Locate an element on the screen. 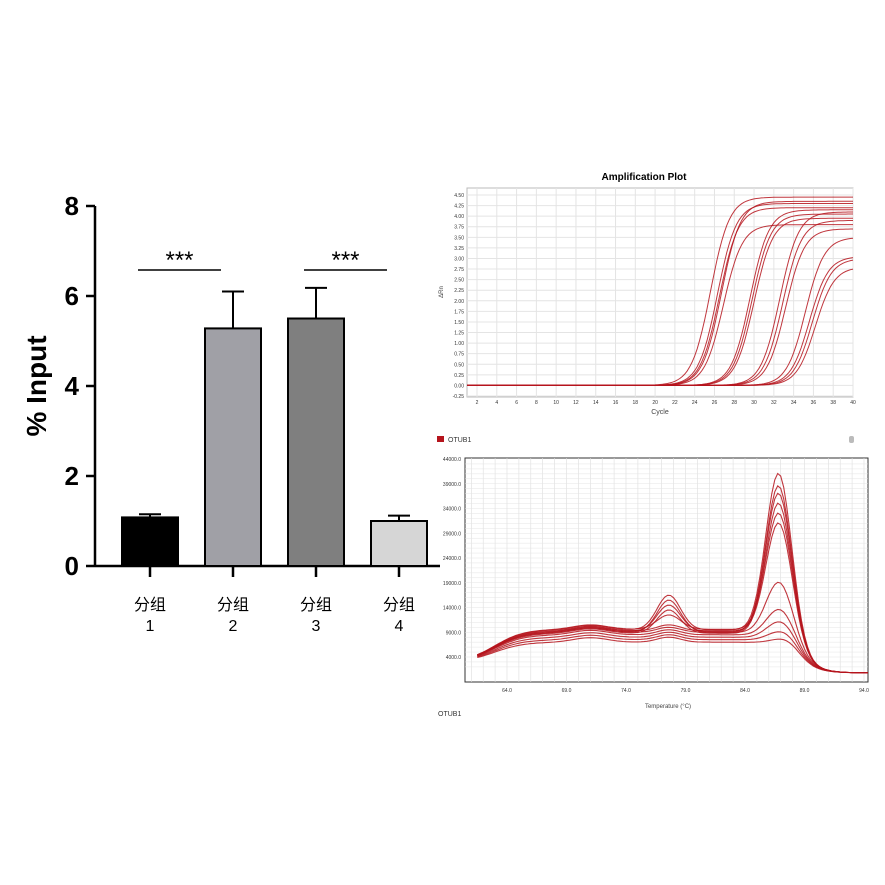  y-tick-label: 4.00 is located at coordinates (459, 217).